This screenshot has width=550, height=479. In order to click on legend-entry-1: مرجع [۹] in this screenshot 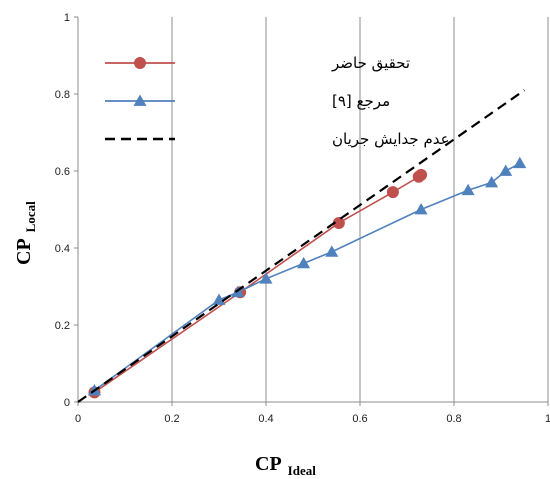, I will do `click(247, 101)`.